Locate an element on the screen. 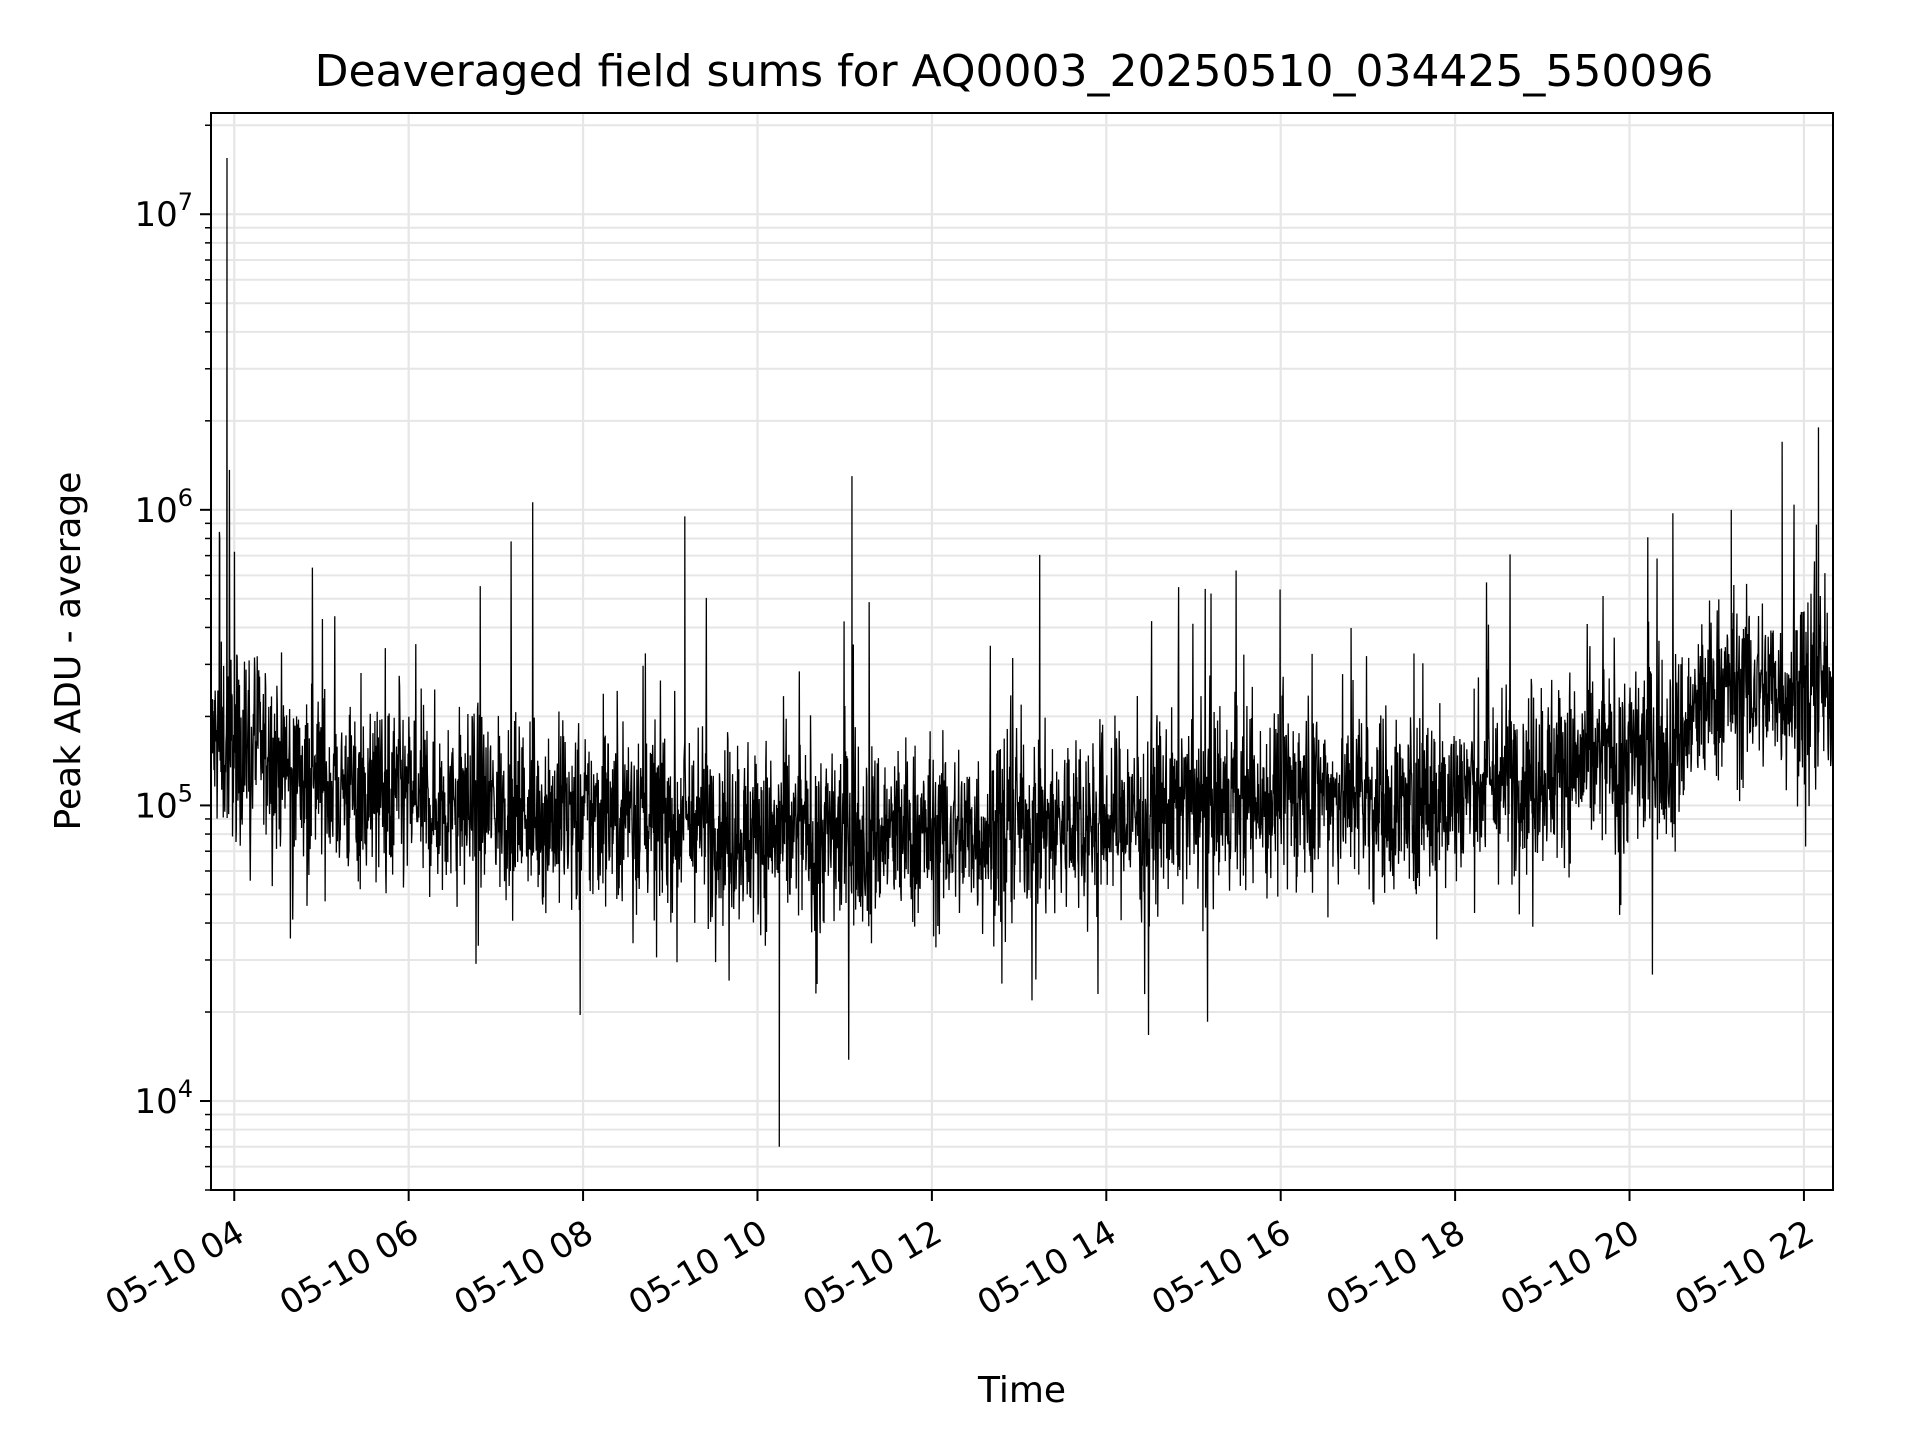 The height and width of the screenshot is (1440, 1920). x-tick-label: 05-10 12 is located at coordinates (872, 1268).